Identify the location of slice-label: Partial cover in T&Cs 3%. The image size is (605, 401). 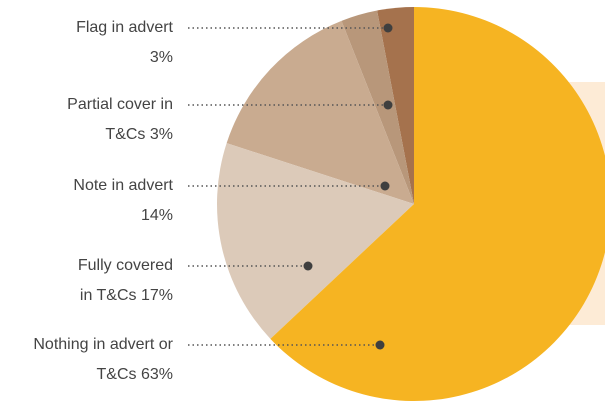
(119, 120).